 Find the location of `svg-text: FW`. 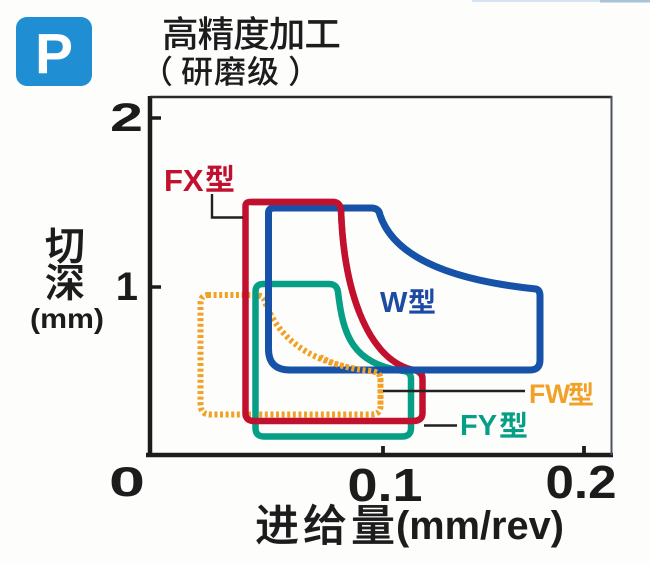

svg-text: FW is located at coordinates (549, 394).